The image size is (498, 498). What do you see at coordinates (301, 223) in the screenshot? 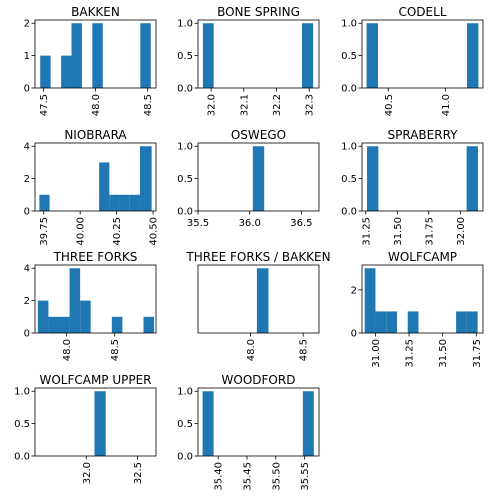
I see `x-tick-label: 36.5` at bounding box center [301, 223].